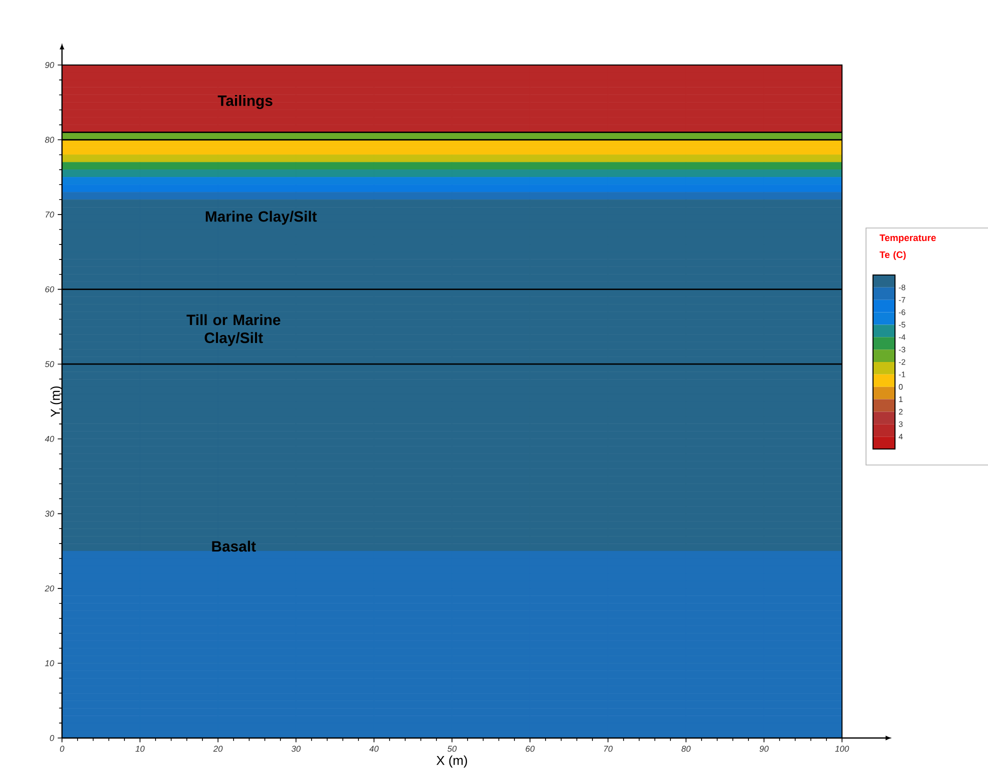 This screenshot has height=784, width=988. Describe the element at coordinates (530, 749) in the screenshot. I see `x-tick-label: 60` at that location.